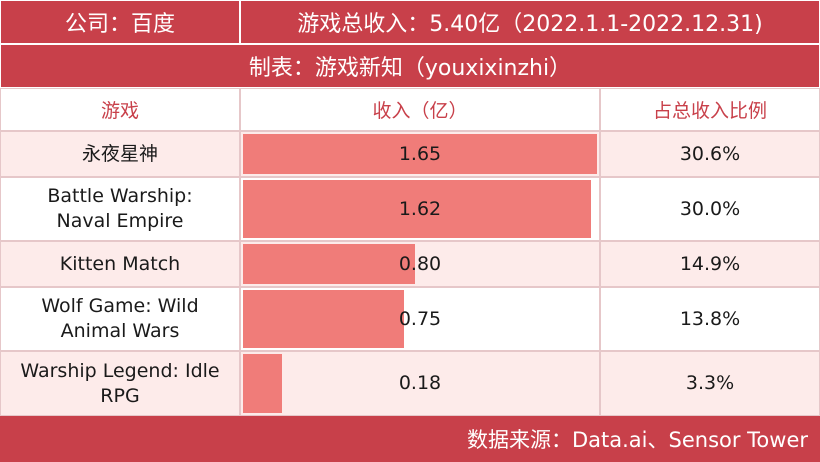 The height and width of the screenshot is (462, 820). I want to click on share-cell: 14.9%, so click(710, 264).